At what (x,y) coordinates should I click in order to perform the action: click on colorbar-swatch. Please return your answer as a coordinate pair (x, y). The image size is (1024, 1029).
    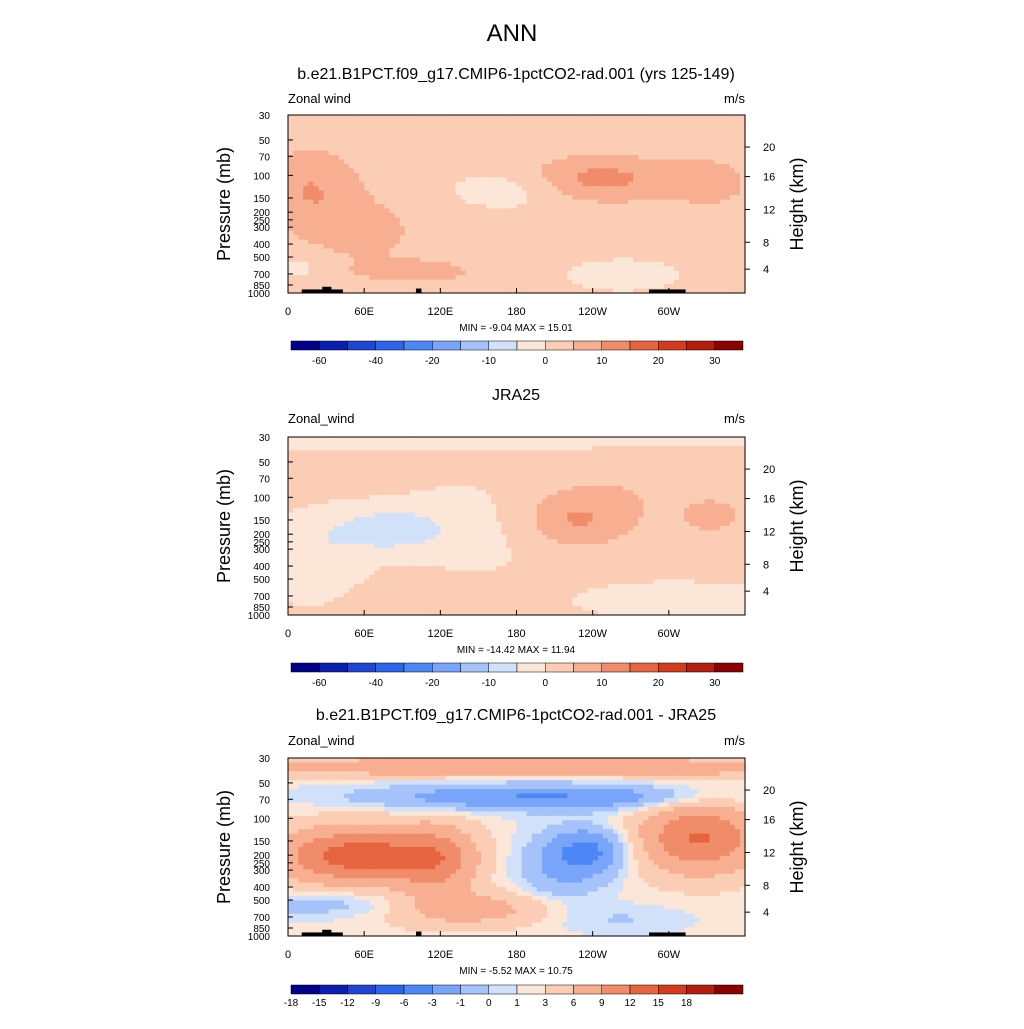
    Looking at the image, I should click on (729, 345).